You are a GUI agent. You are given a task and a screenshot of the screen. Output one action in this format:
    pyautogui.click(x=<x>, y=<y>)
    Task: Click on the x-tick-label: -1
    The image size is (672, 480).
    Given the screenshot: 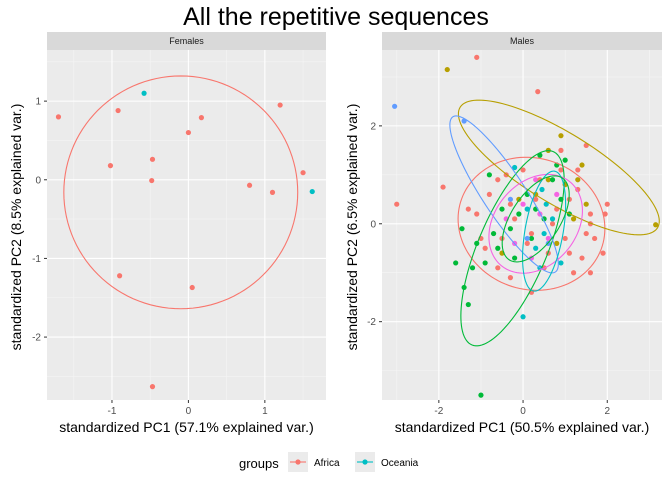 What is the action you would take?
    pyautogui.click(x=112, y=411)
    